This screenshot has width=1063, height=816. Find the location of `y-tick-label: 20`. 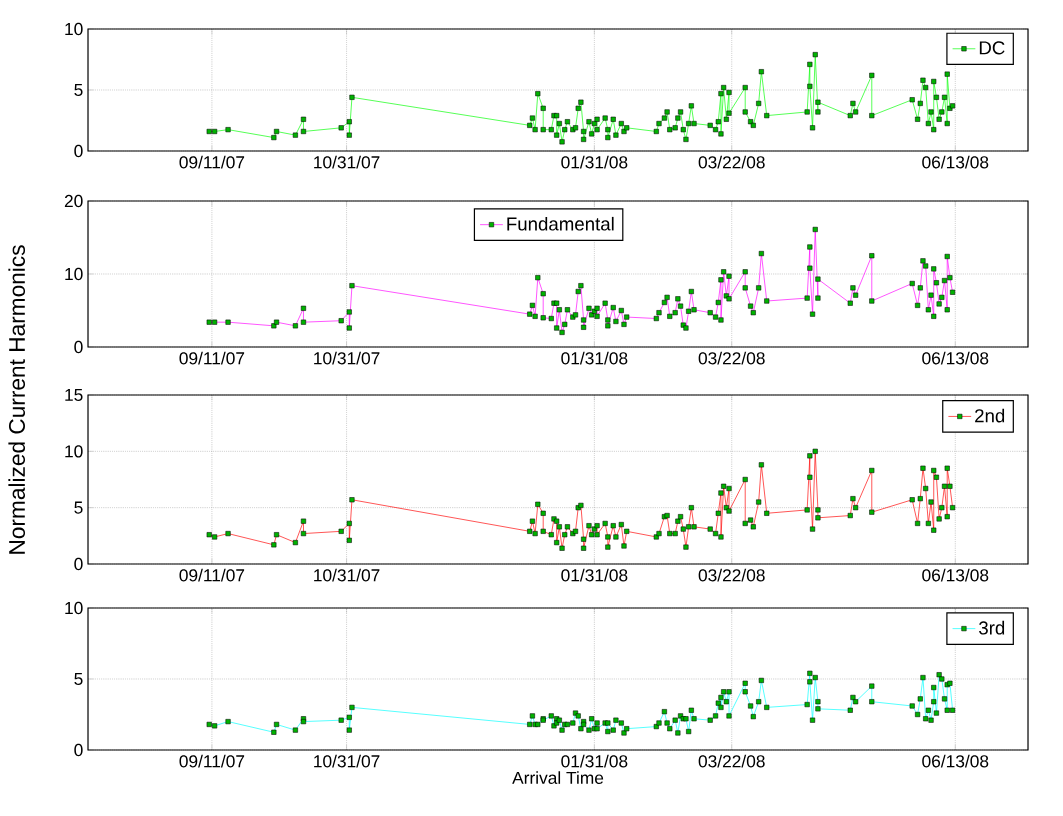

y-tick-label: 20 is located at coordinates (73, 201).